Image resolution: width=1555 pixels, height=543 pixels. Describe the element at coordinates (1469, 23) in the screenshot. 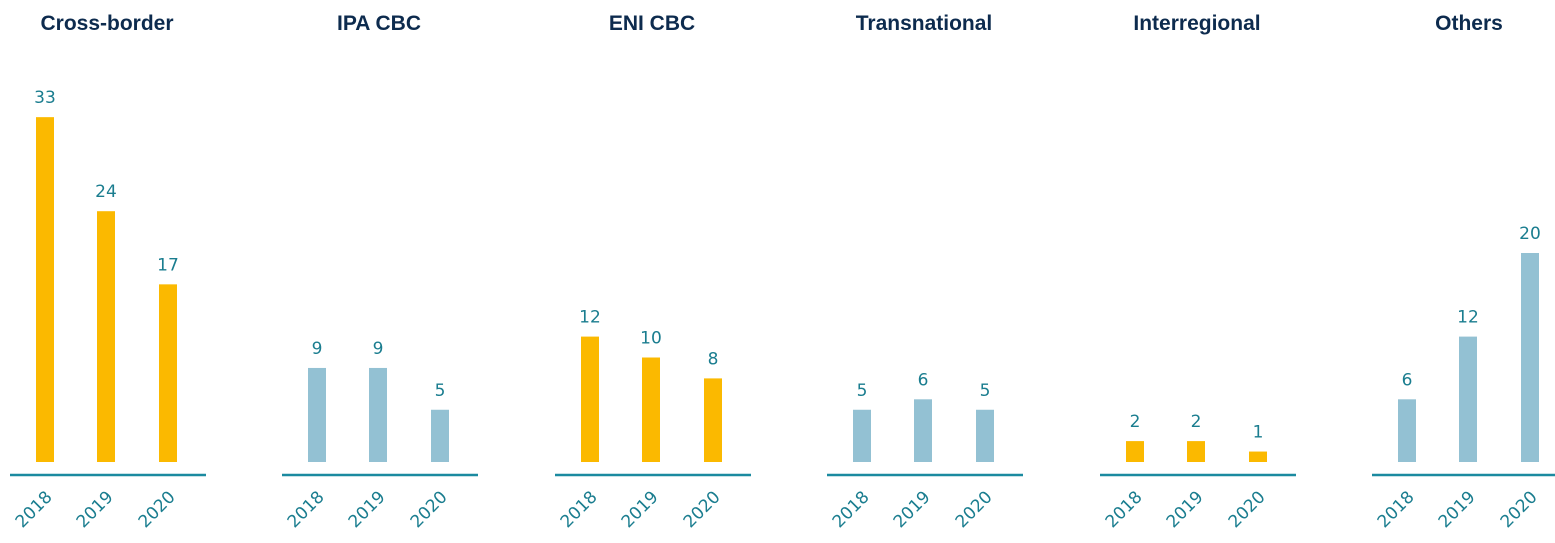

I see `chart-title: Others` at that location.